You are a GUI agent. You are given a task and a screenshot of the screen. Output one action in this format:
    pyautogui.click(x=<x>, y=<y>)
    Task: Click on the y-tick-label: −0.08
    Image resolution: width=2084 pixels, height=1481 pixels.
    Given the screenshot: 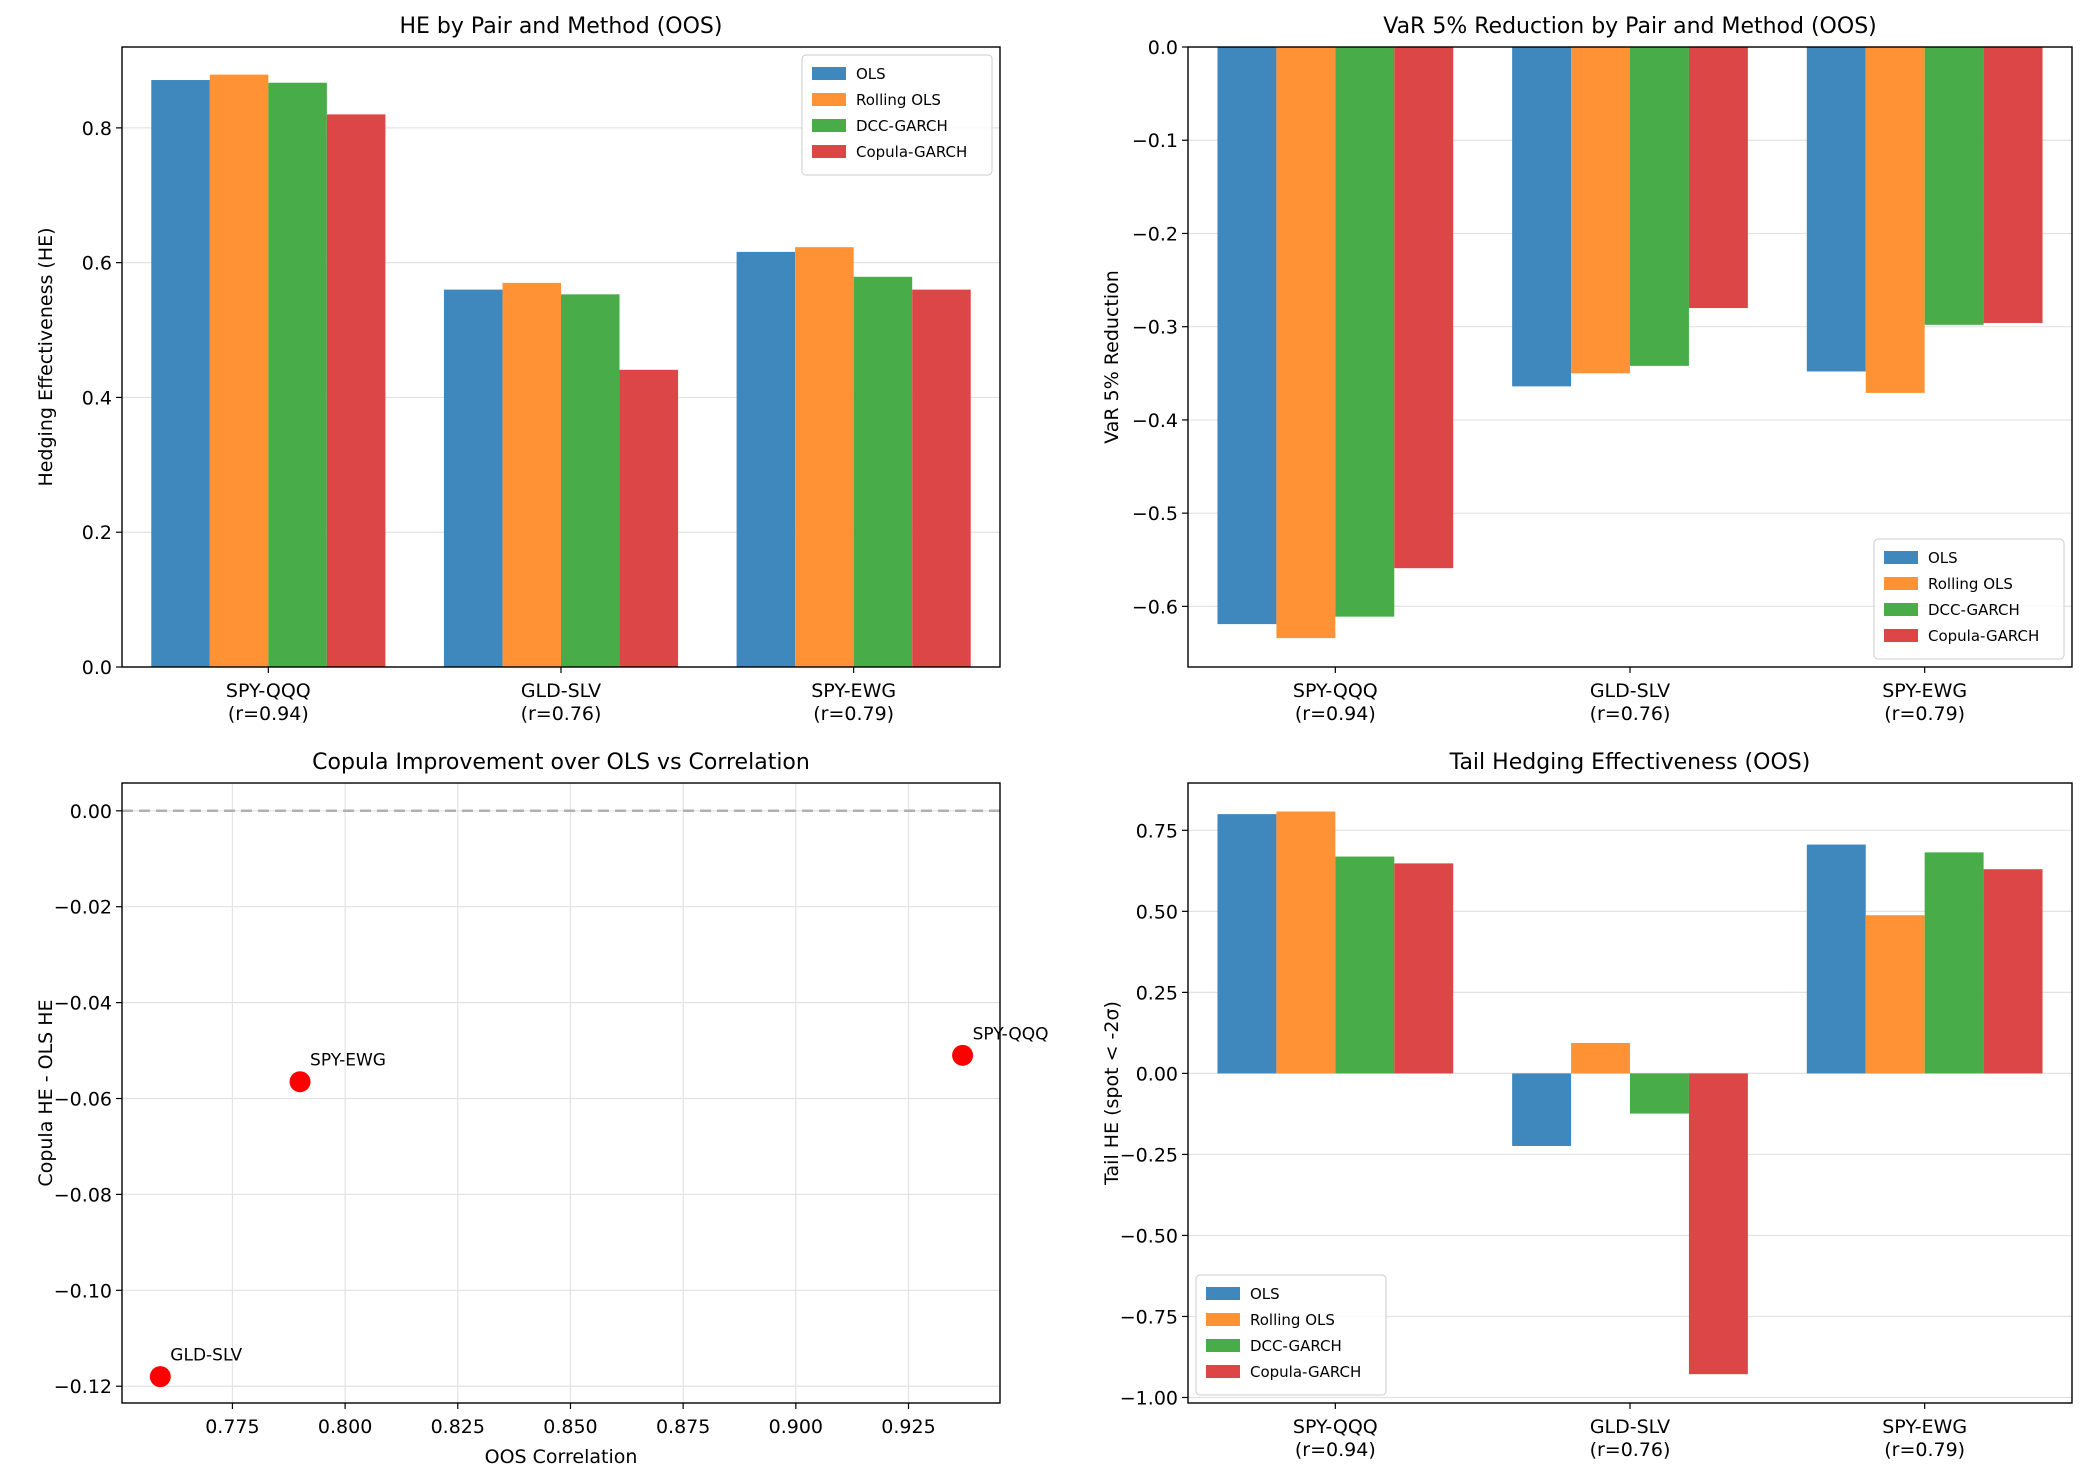 What is the action you would take?
    pyautogui.click(x=83, y=1195)
    